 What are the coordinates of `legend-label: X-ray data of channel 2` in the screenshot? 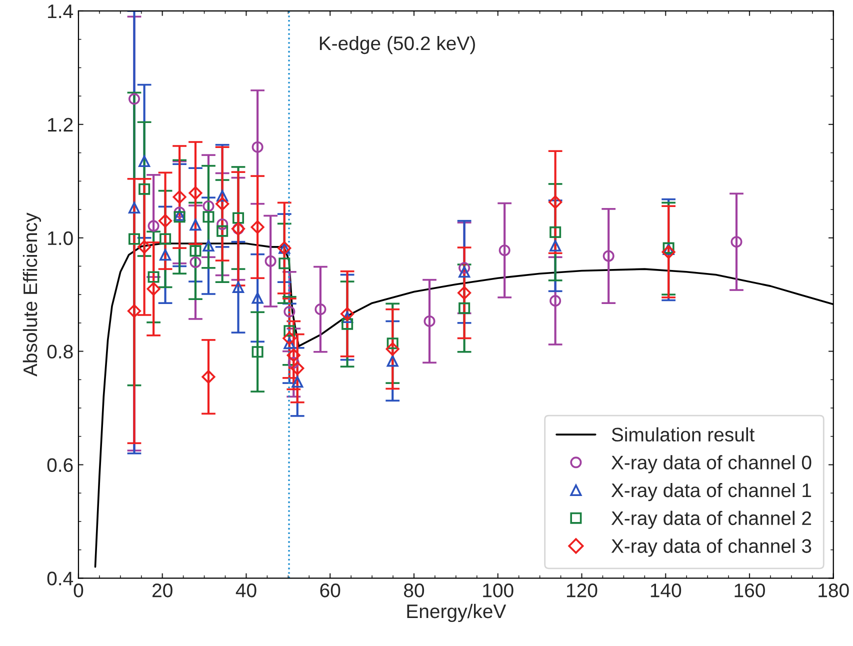 It's located at (711, 519).